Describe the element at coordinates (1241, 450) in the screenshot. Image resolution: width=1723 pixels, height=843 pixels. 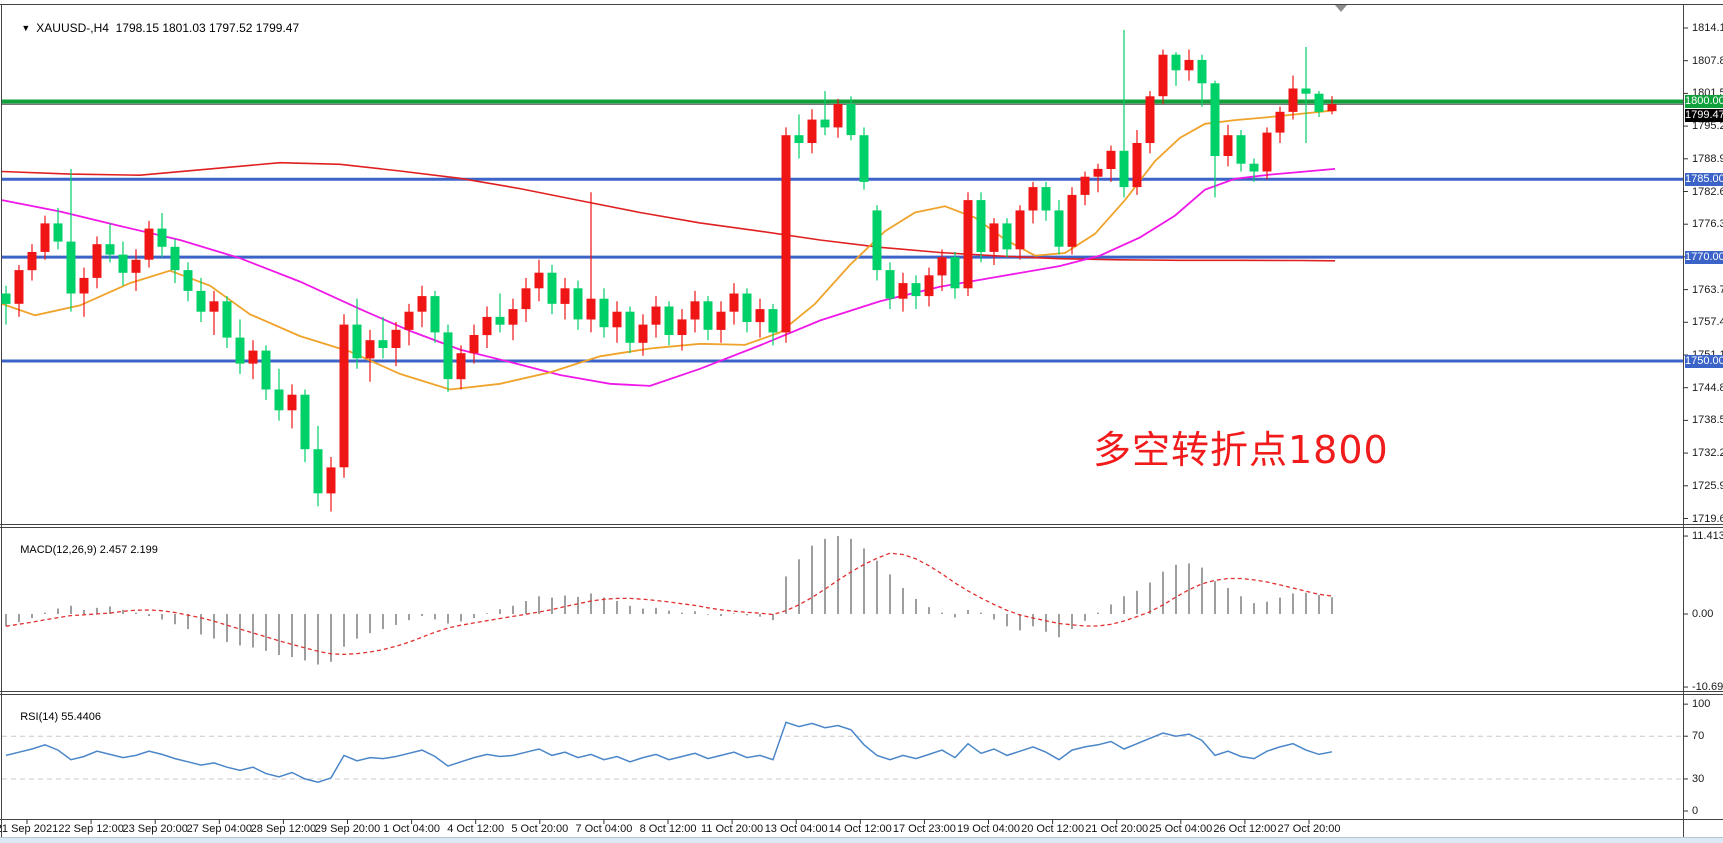
I see `chart-annotation-text: 多空转折点1800` at that location.